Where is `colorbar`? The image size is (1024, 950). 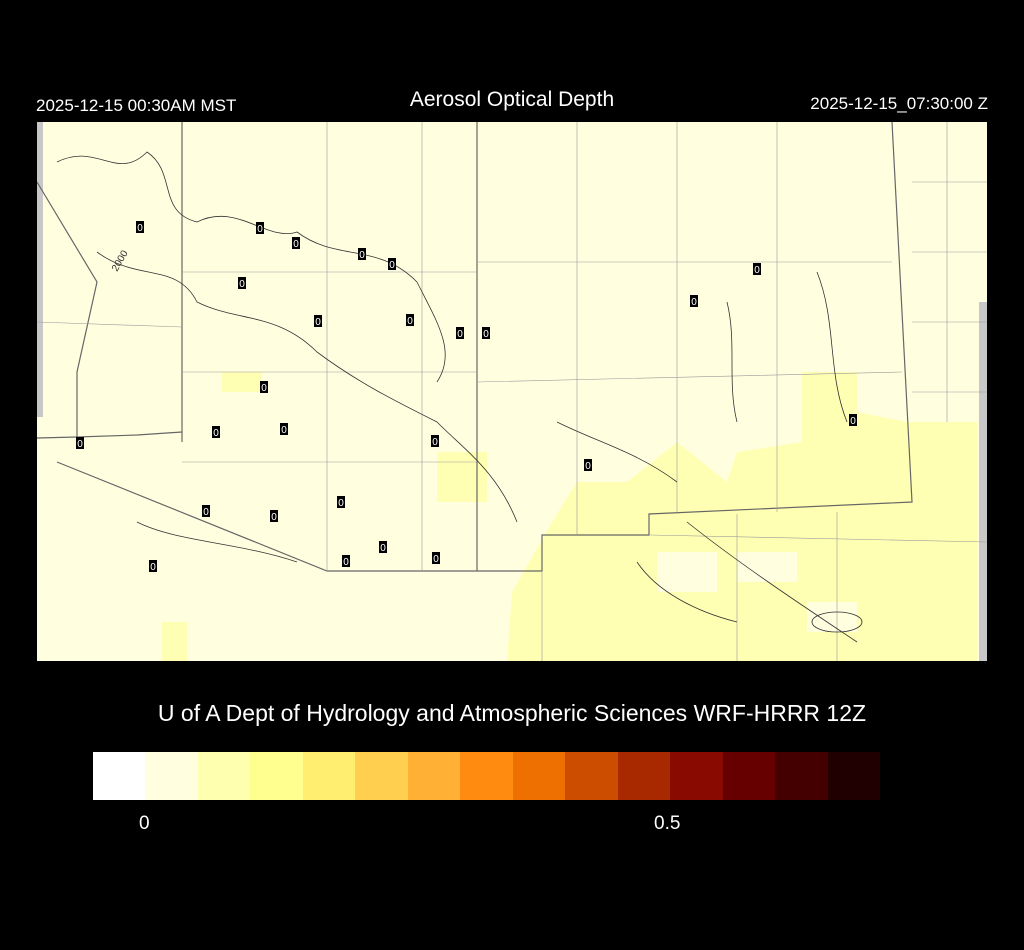
colorbar is located at coordinates (487, 776).